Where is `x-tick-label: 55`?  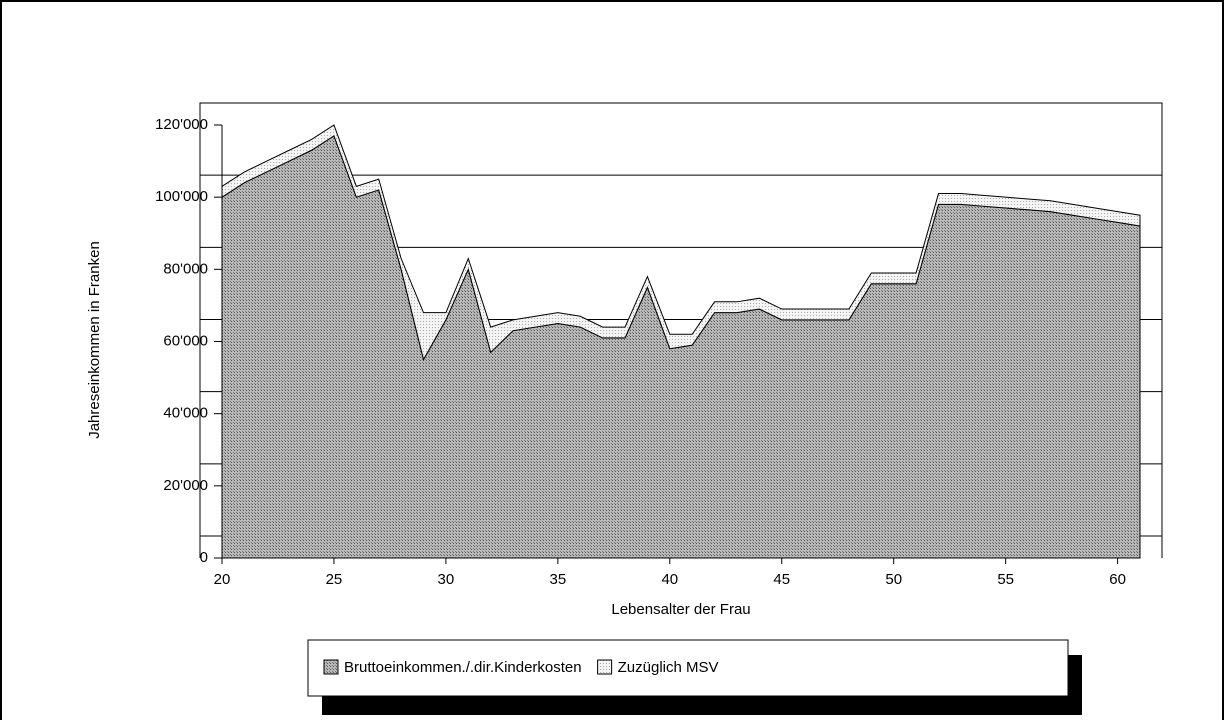 x-tick-label: 55 is located at coordinates (1005, 579).